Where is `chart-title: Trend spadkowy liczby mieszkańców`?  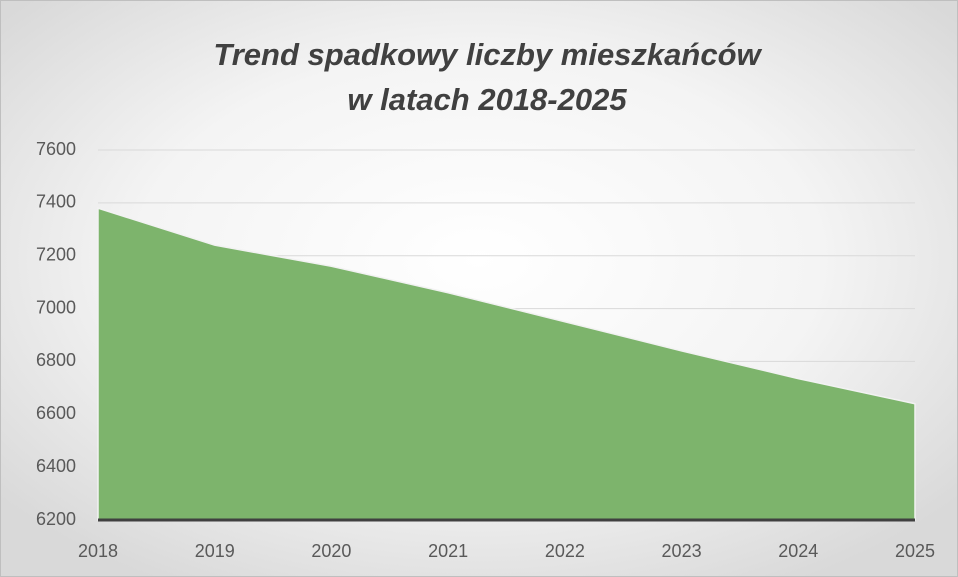
chart-title: Trend spadkowy liczby mieszkańców is located at coordinates (487, 54).